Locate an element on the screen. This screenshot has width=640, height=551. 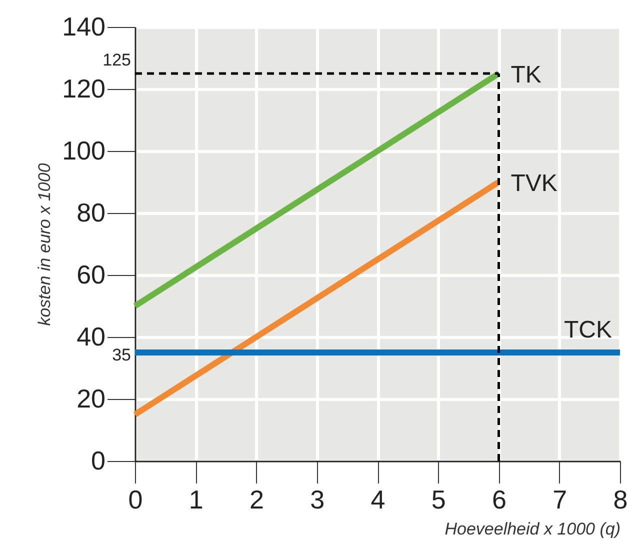
y-tick-label: 0 is located at coordinates (98, 461).